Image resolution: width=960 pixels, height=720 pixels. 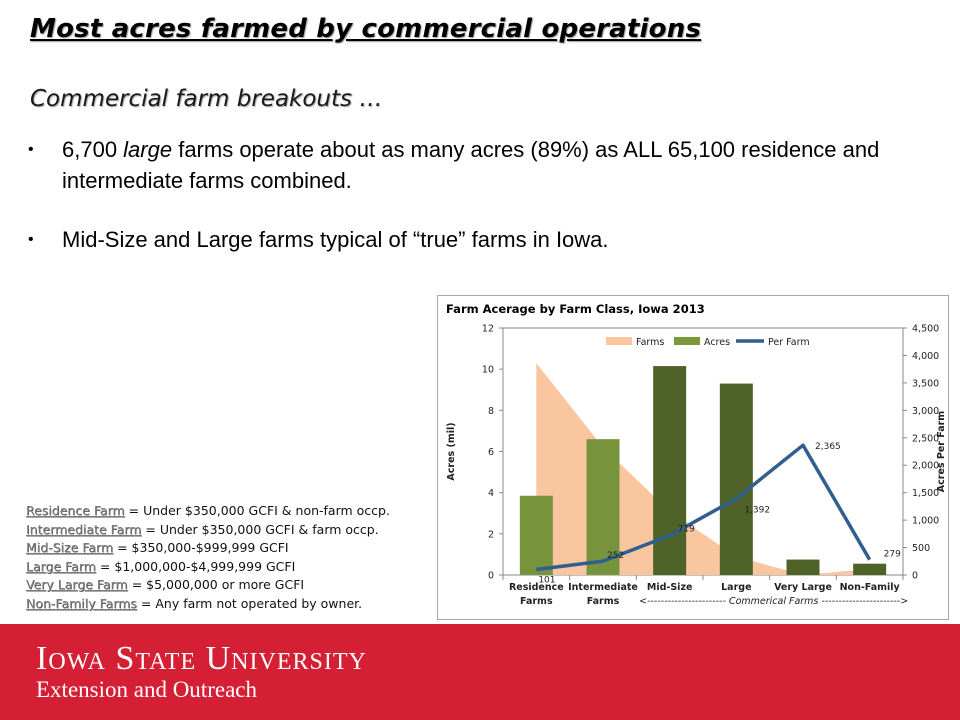 I want to click on y-tick-label: 10, so click(x=488, y=370).